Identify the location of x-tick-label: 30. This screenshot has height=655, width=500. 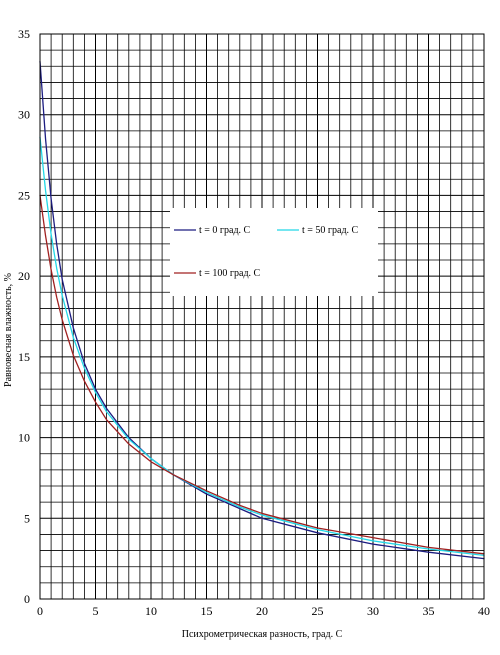
(373, 611).